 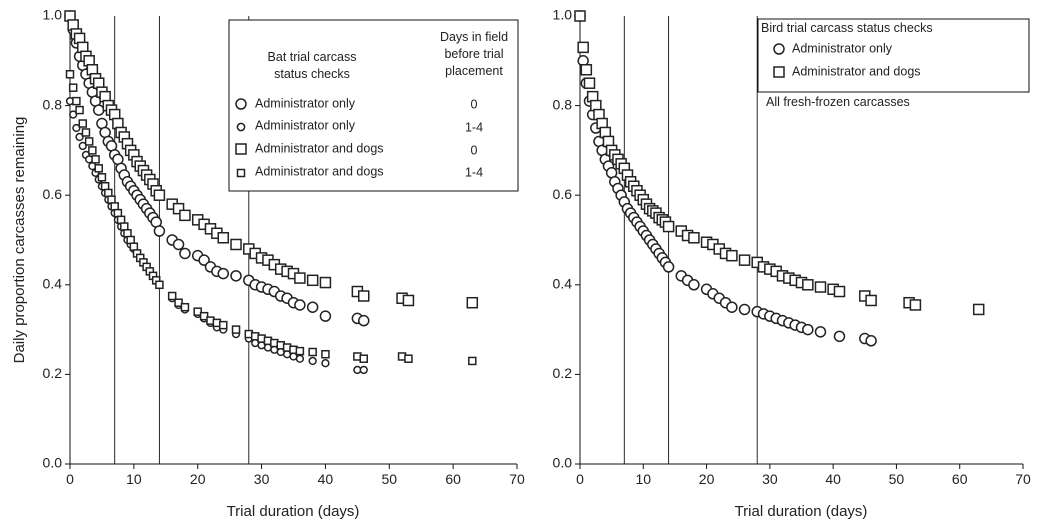 I want to click on legend-header-line-3: placement, so click(x=474, y=71).